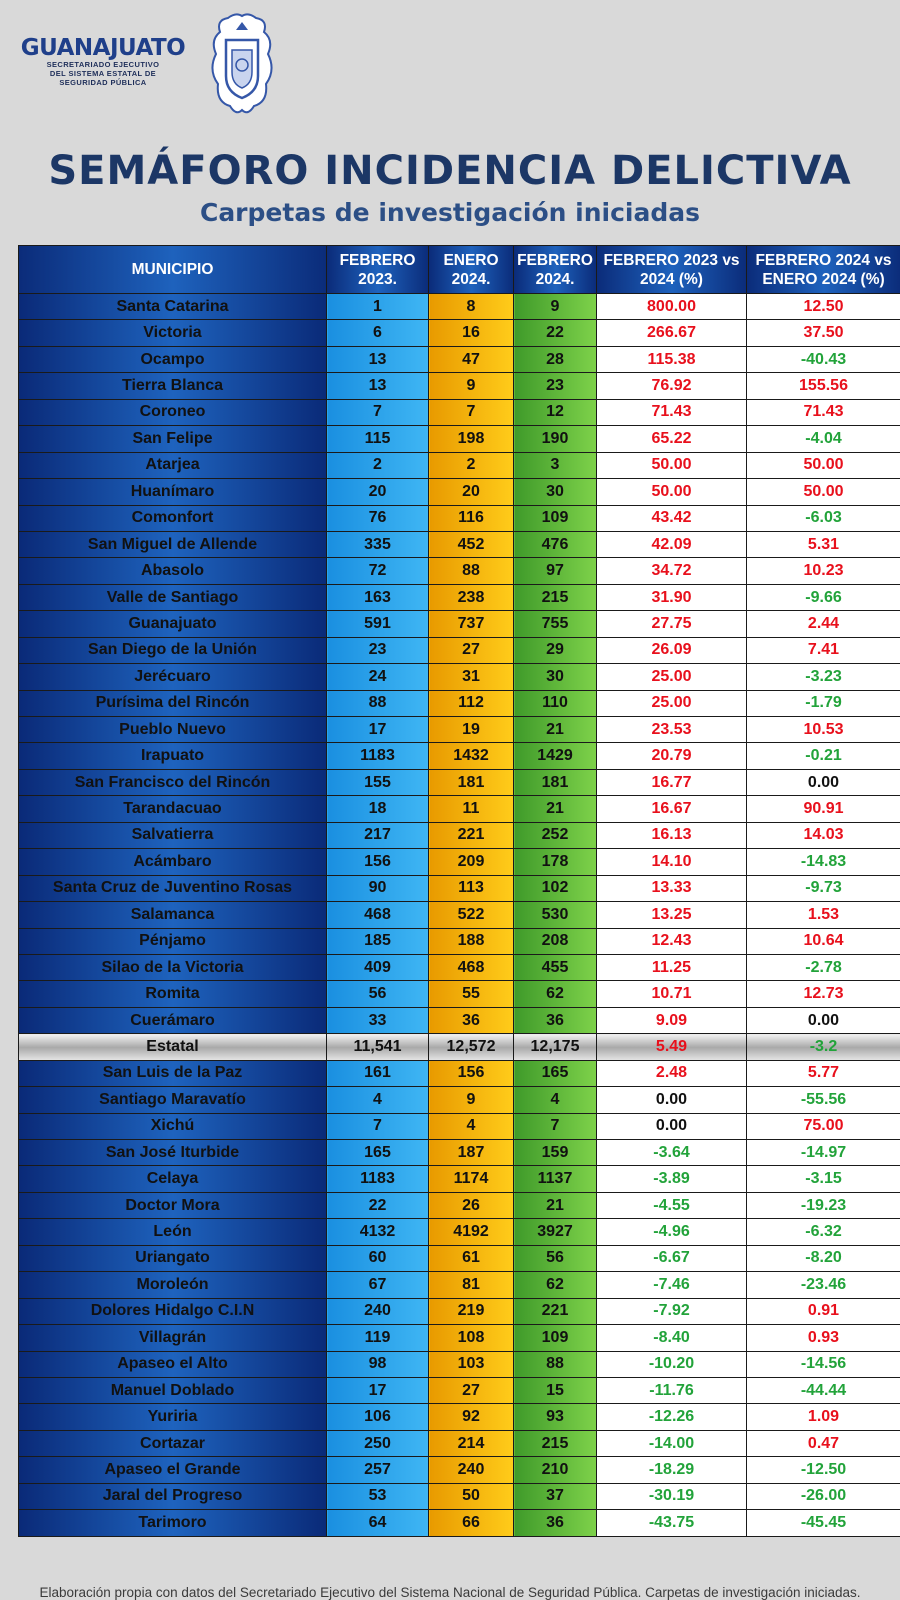 The width and height of the screenshot is (900, 1600). Describe the element at coordinates (671, 597) in the screenshot. I see `cell-pct-feb23-vs-24: 31.90` at that location.